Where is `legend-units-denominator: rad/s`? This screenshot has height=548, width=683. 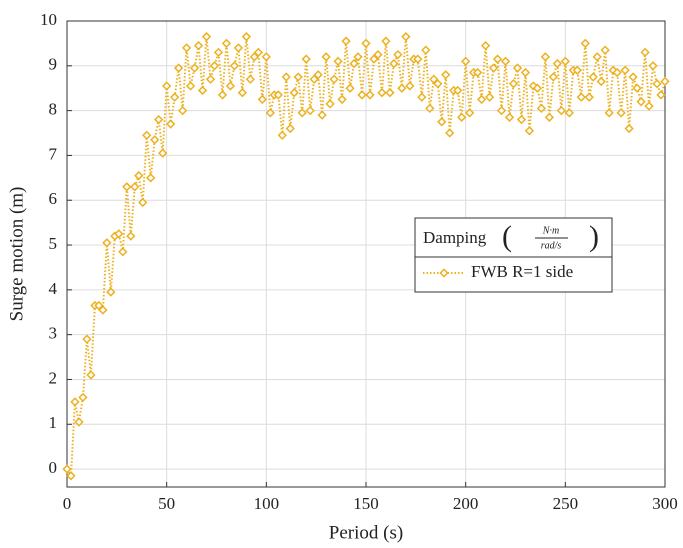
legend-units-denominator: rad/s is located at coordinates (551, 245).